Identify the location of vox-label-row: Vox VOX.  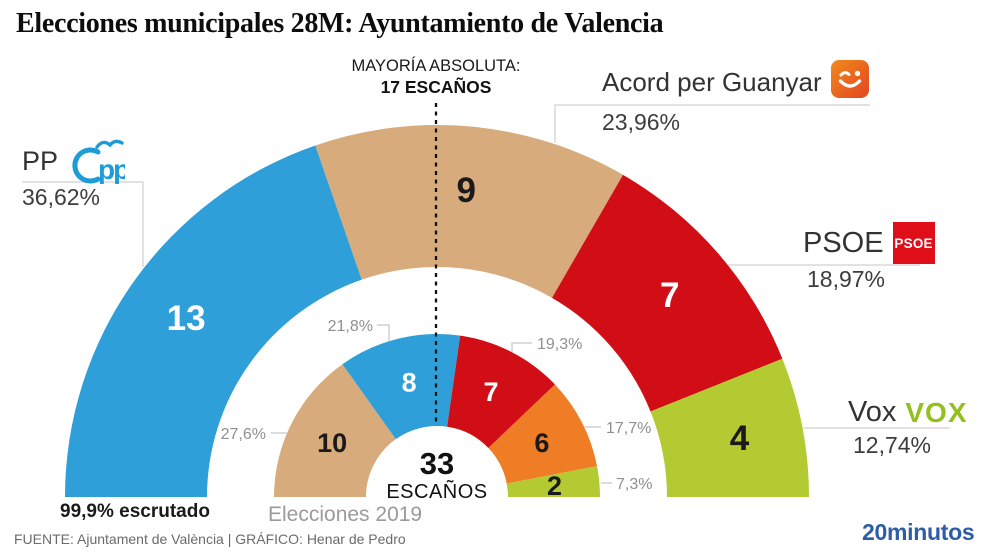
(908, 412).